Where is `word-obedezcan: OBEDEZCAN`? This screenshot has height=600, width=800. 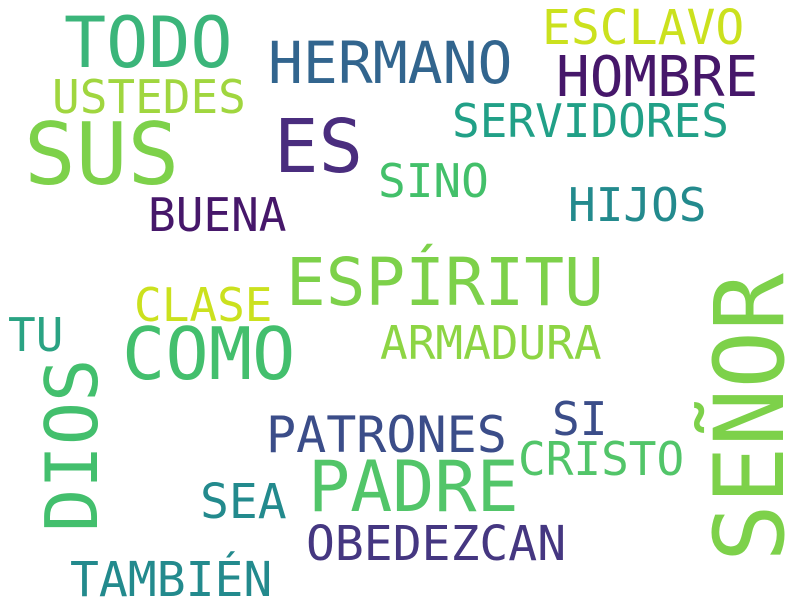 word-obedezcan: OBEDEZCAN is located at coordinates (436, 544).